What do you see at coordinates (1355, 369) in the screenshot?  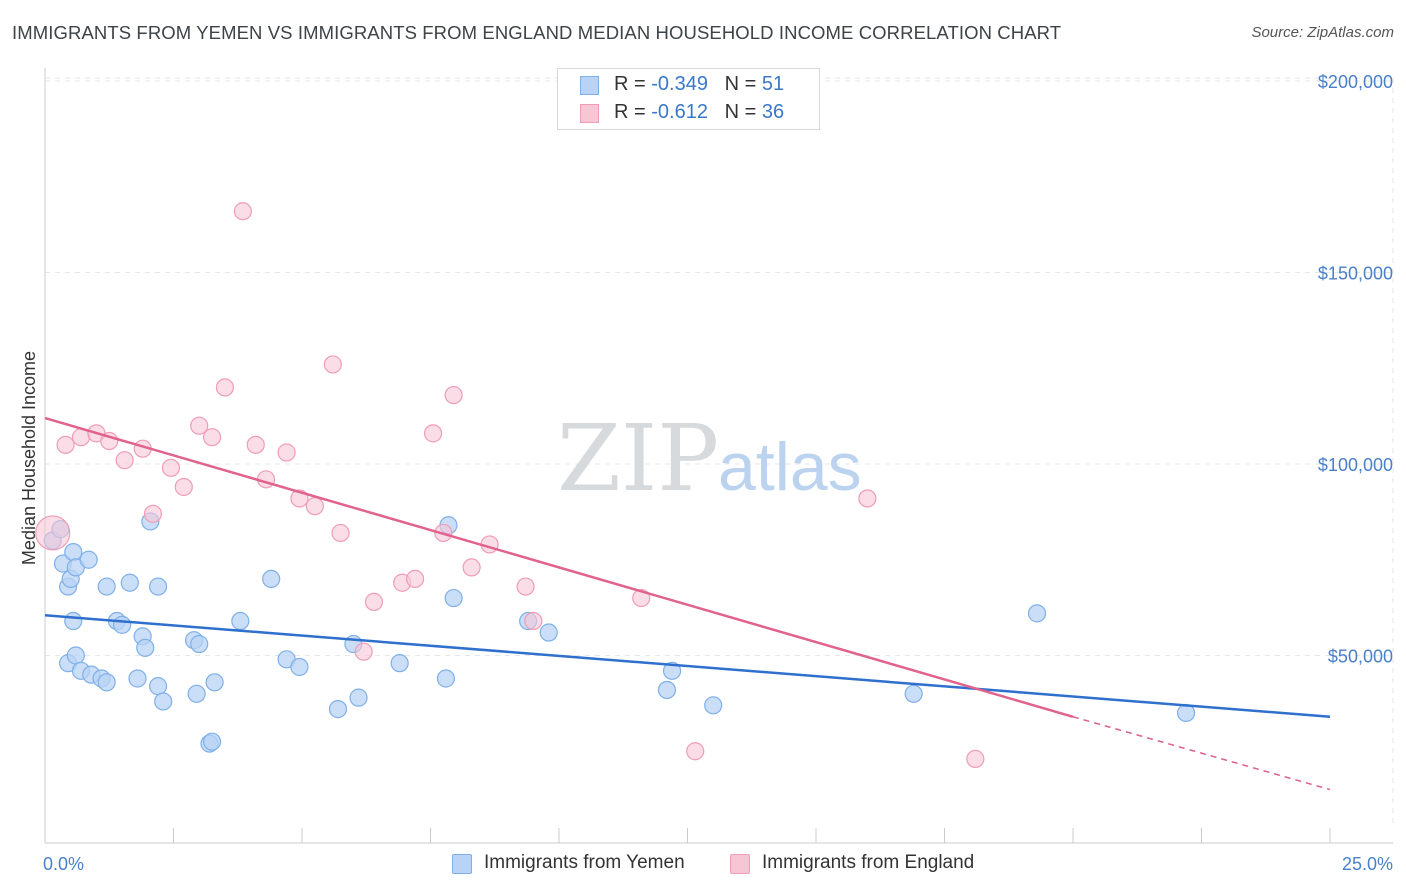 I see `y-tick-labels: $50,000 $100,000 $150,000 $200,000` at bounding box center [1355, 369].